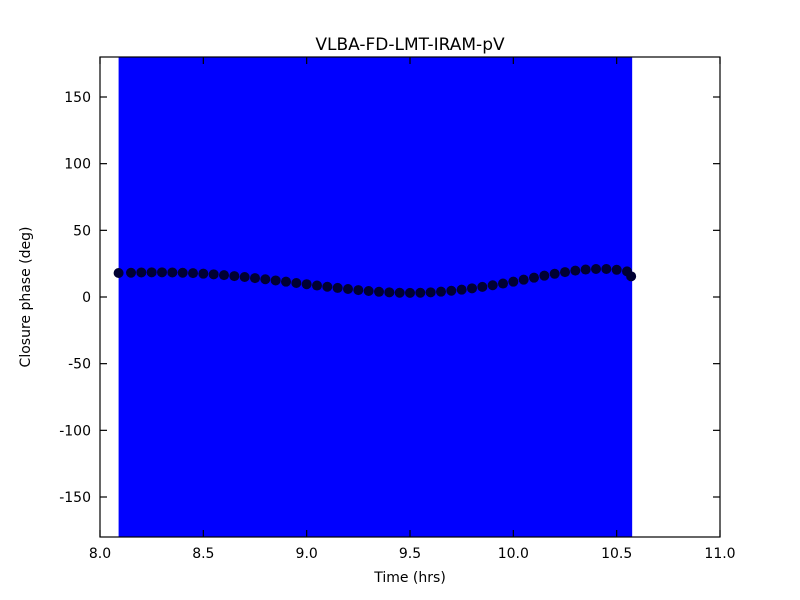 The width and height of the screenshot is (800, 600). What do you see at coordinates (410, 45) in the screenshot?
I see `chart-title: VLBA-FD-LMT-IRAM-pV` at bounding box center [410, 45].